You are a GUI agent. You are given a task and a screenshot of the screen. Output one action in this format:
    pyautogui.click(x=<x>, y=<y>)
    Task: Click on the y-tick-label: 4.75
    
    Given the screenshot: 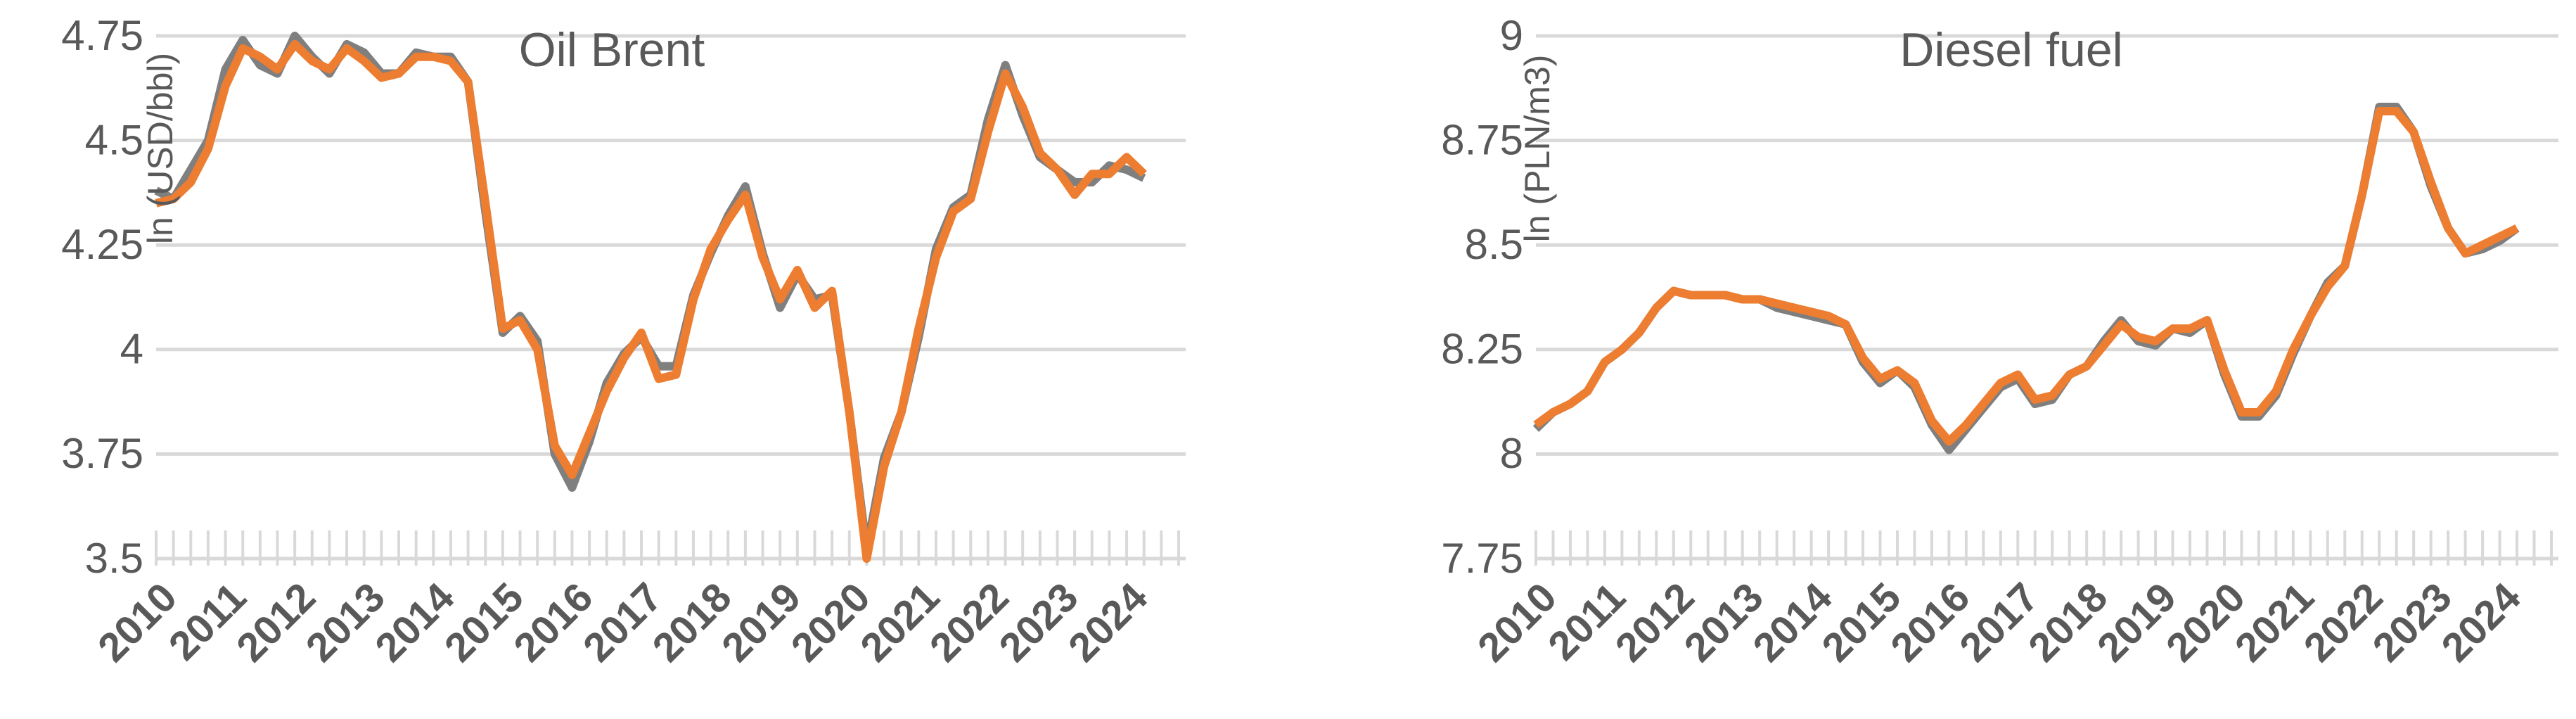 What is the action you would take?
    pyautogui.click(x=102, y=35)
    